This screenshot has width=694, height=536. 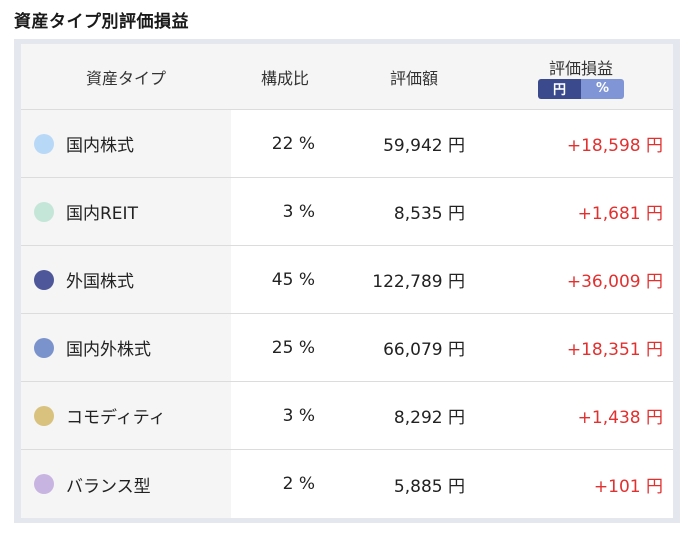 What do you see at coordinates (108, 486) in the screenshot?
I see `asset-type-name: バランス型` at bounding box center [108, 486].